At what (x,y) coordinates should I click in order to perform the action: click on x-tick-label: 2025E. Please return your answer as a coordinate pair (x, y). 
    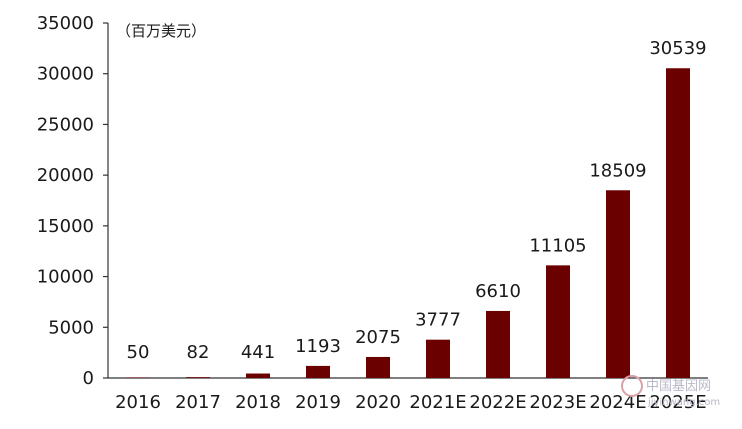
    Looking at the image, I should click on (677, 402).